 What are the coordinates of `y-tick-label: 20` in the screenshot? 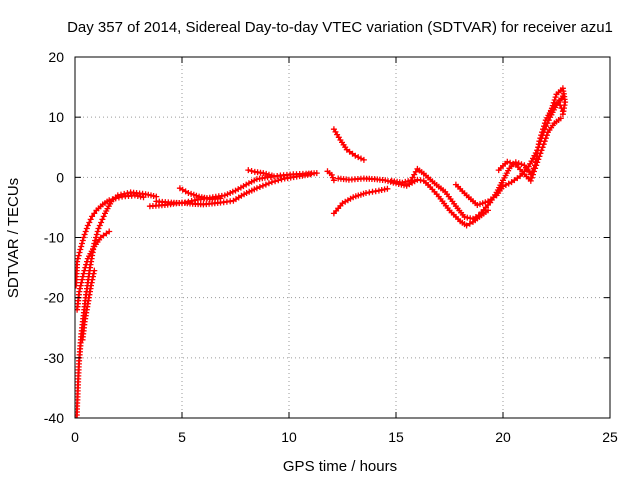 It's located at (56, 57).